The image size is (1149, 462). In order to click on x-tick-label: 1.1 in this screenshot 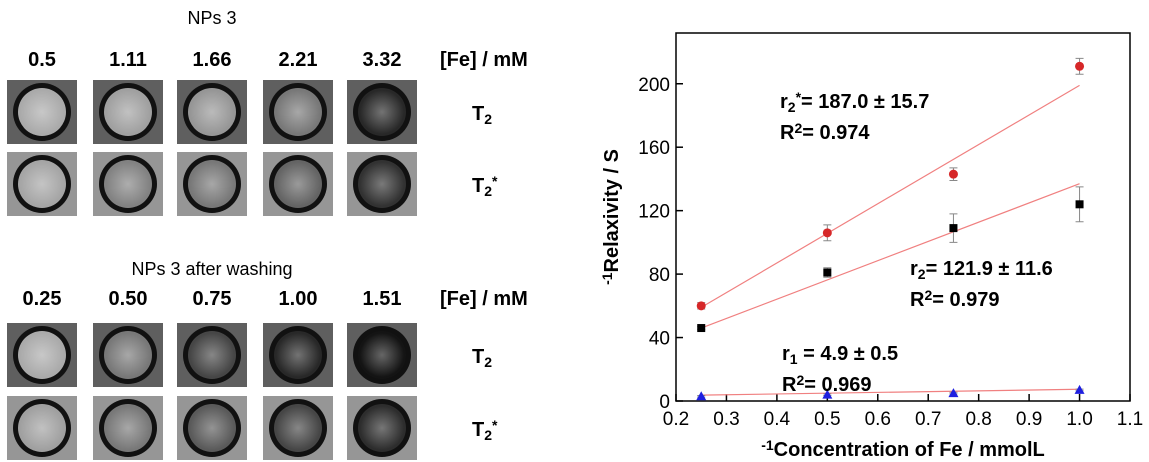, I will do `click(1130, 419)`.